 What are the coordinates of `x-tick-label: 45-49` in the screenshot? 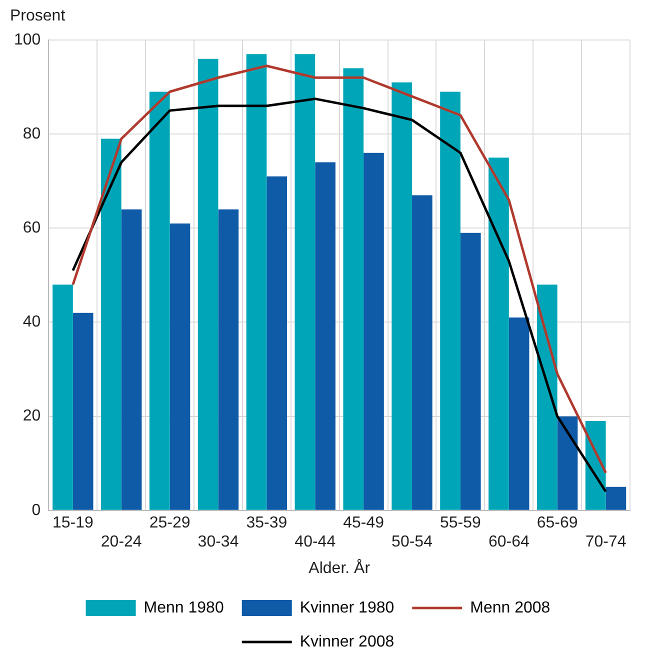 It's located at (363, 523).